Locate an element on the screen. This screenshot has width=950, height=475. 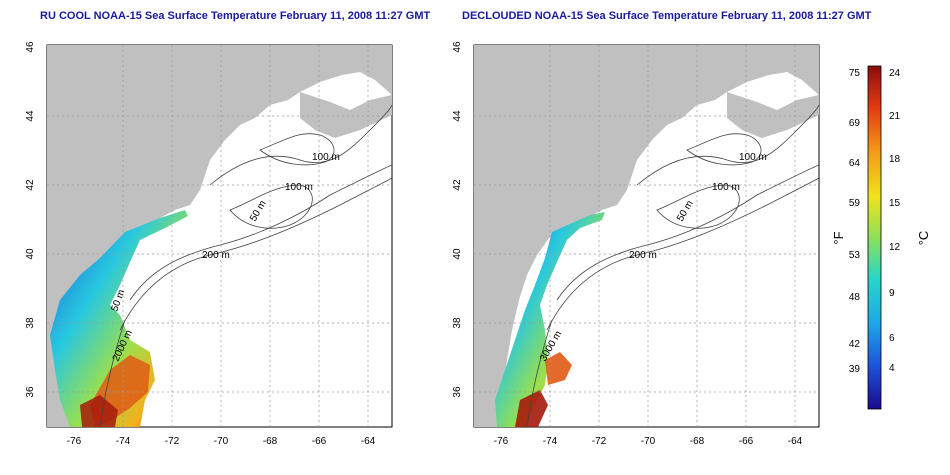
c-tick: 4 is located at coordinates (892, 368).